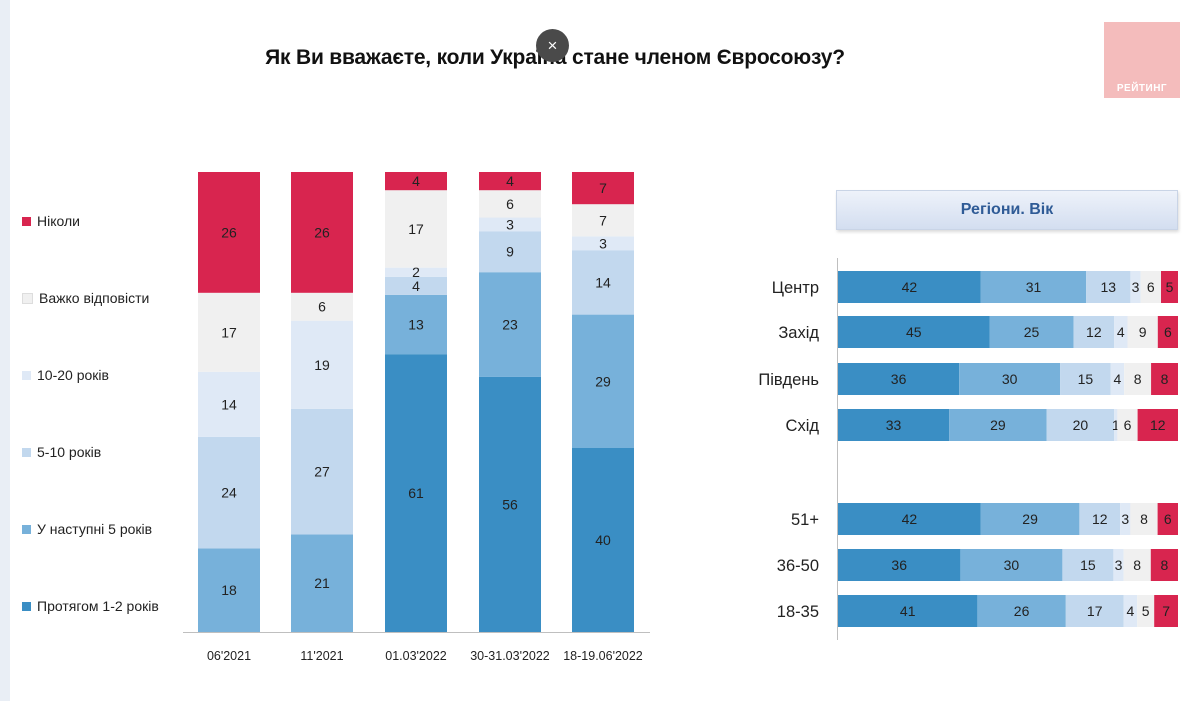 The image size is (1200, 701). Describe the element at coordinates (322, 365) in the screenshot. I see `data-label: 19` at that location.